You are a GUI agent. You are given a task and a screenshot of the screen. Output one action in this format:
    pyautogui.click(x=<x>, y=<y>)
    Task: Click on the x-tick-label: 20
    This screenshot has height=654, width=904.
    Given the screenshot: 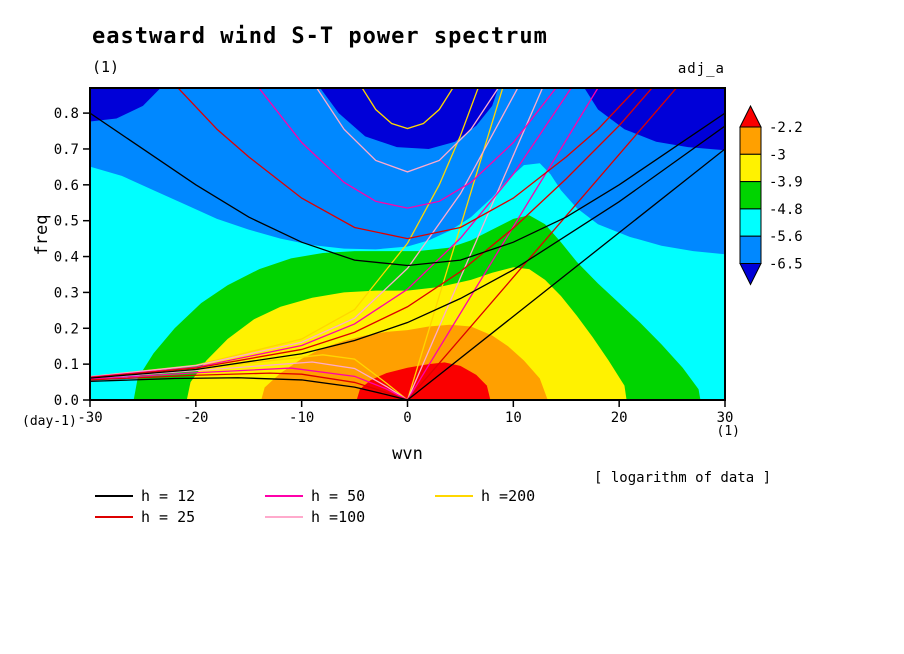 What is the action you would take?
    pyautogui.click(x=619, y=418)
    